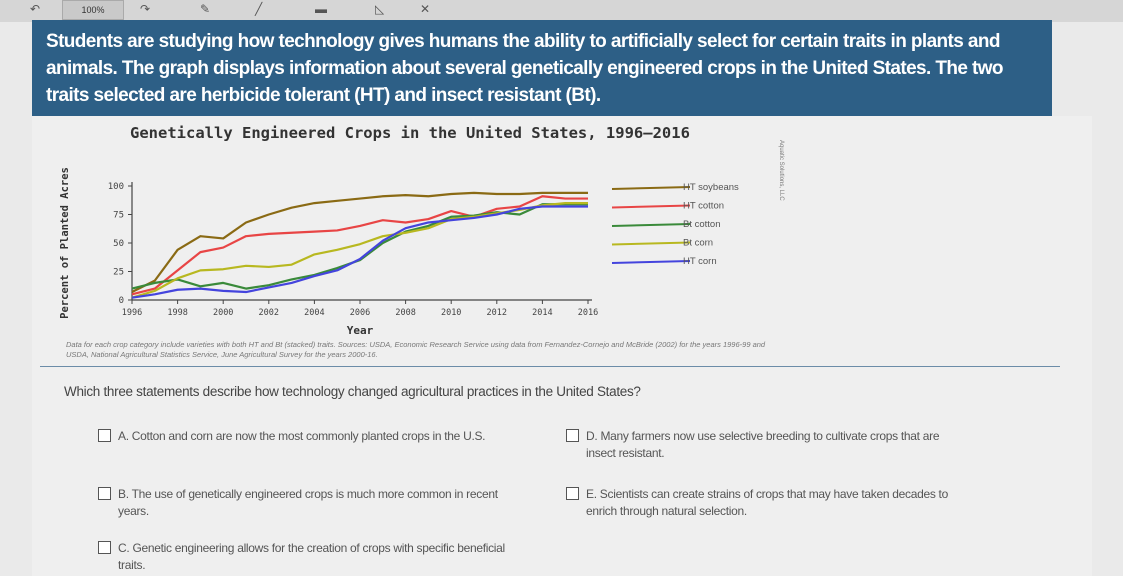 The height and width of the screenshot is (576, 1123). What do you see at coordinates (123, 494) in the screenshot?
I see `option-label: B.` at bounding box center [123, 494].